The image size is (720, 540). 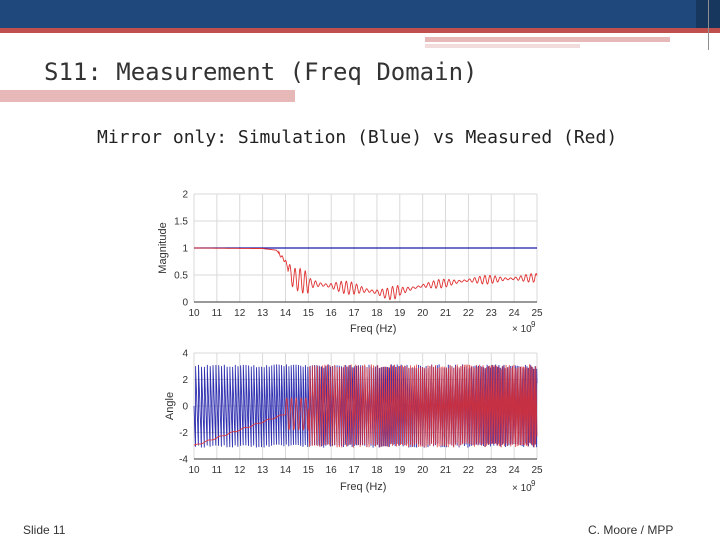 What do you see at coordinates (309, 313) in the screenshot?
I see `mag-xtick-label: 15` at bounding box center [309, 313].